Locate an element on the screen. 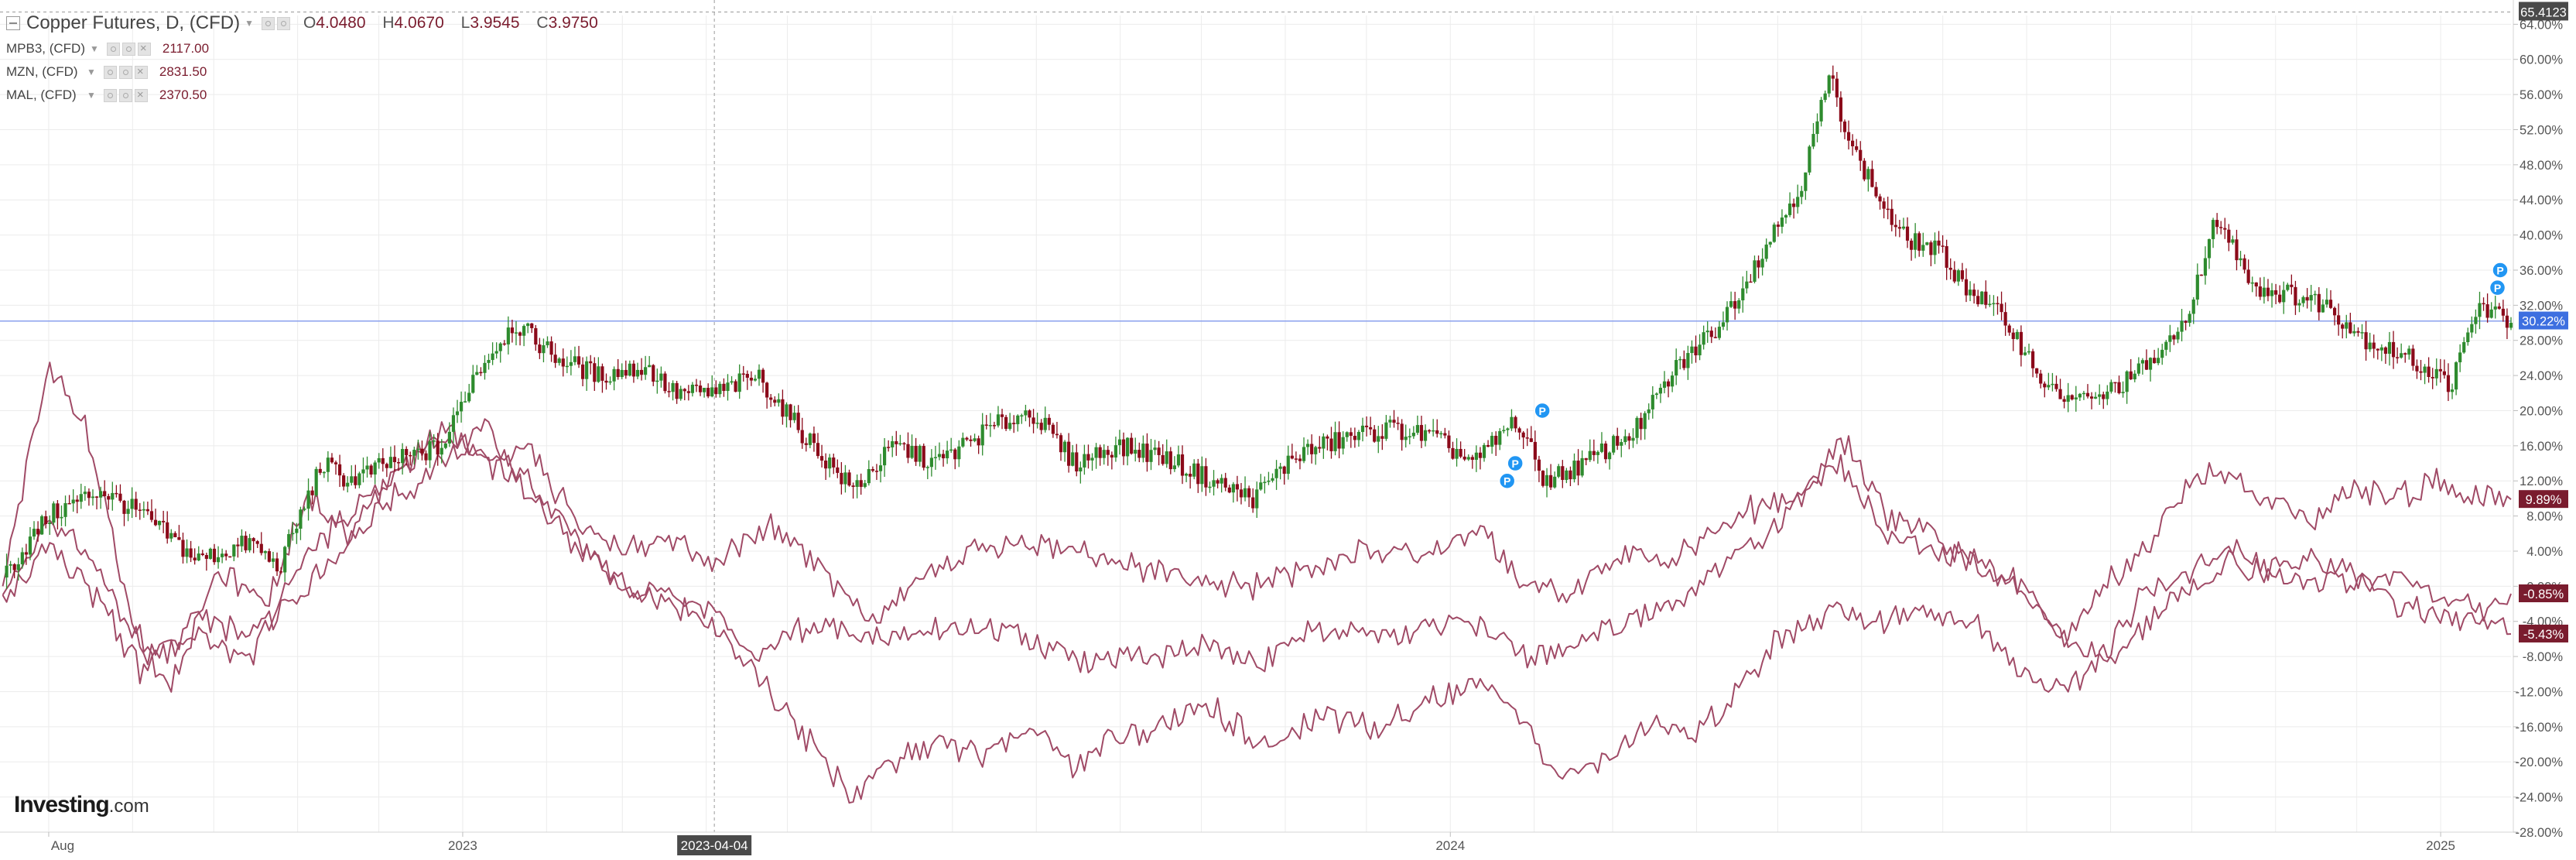 The height and width of the screenshot is (860, 2576). compare-symbol: MZN, (CFD) is located at coordinates (42, 71).